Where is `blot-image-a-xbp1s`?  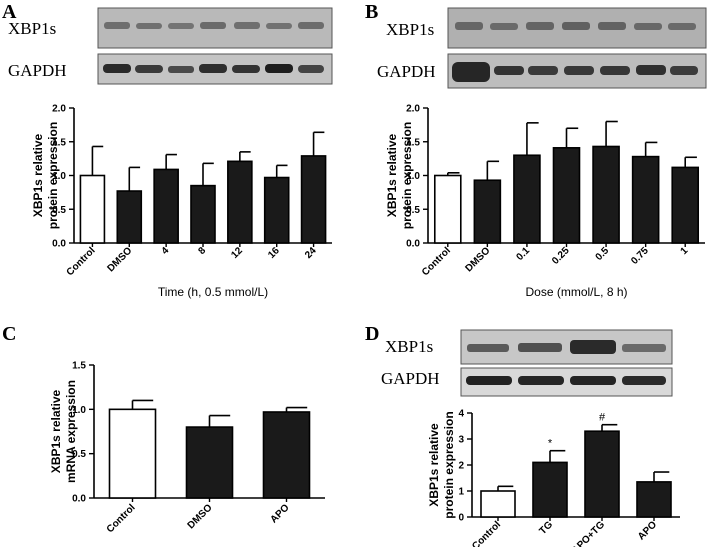 blot-image-a-xbp1s is located at coordinates (215, 28).